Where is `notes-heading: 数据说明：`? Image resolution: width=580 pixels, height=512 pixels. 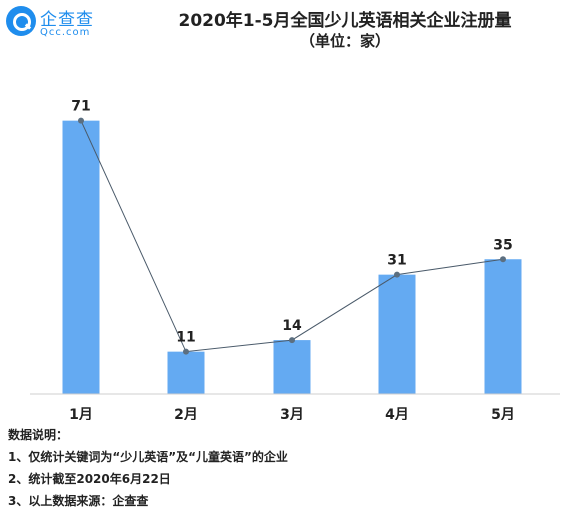
notes-heading: 数据说明： is located at coordinates (38, 435).